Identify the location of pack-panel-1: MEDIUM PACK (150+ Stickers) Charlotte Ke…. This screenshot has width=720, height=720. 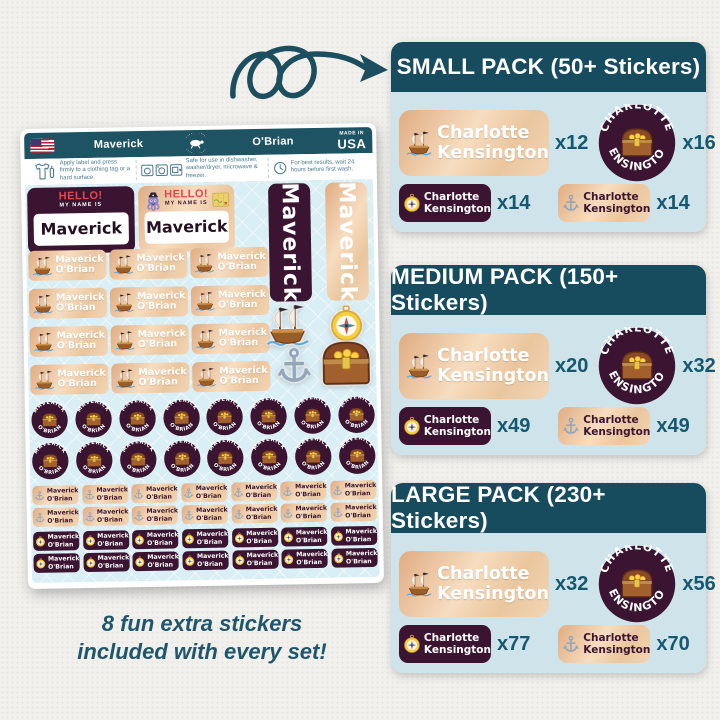
(553, 359).